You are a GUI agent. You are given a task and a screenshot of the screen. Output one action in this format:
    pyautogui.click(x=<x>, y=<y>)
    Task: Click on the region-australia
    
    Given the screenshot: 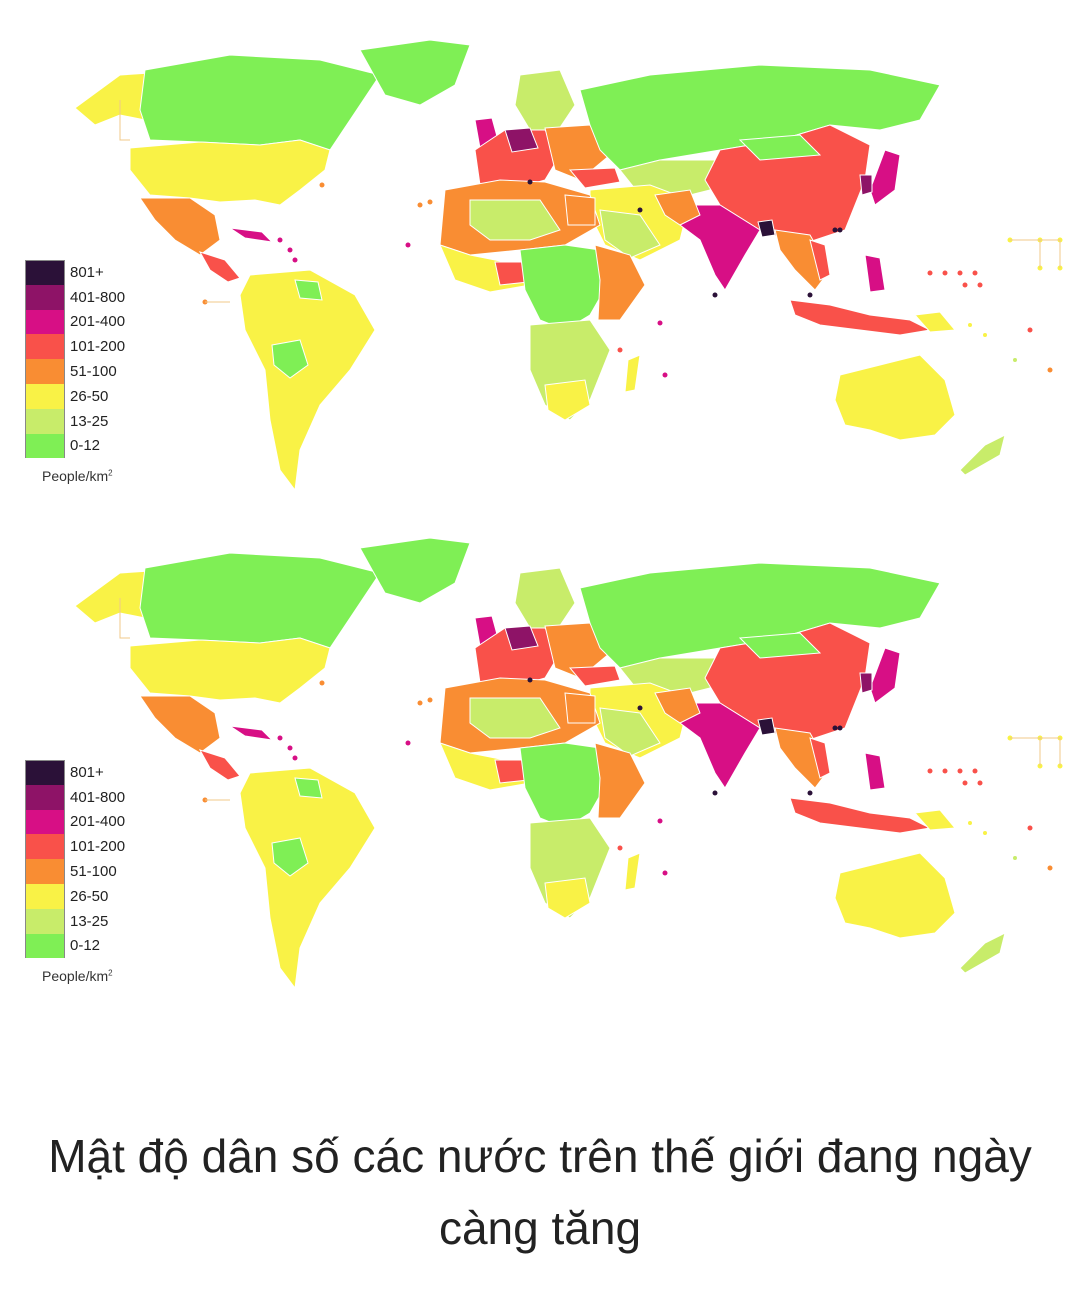 What is the action you would take?
    pyautogui.click(x=895, y=397)
    